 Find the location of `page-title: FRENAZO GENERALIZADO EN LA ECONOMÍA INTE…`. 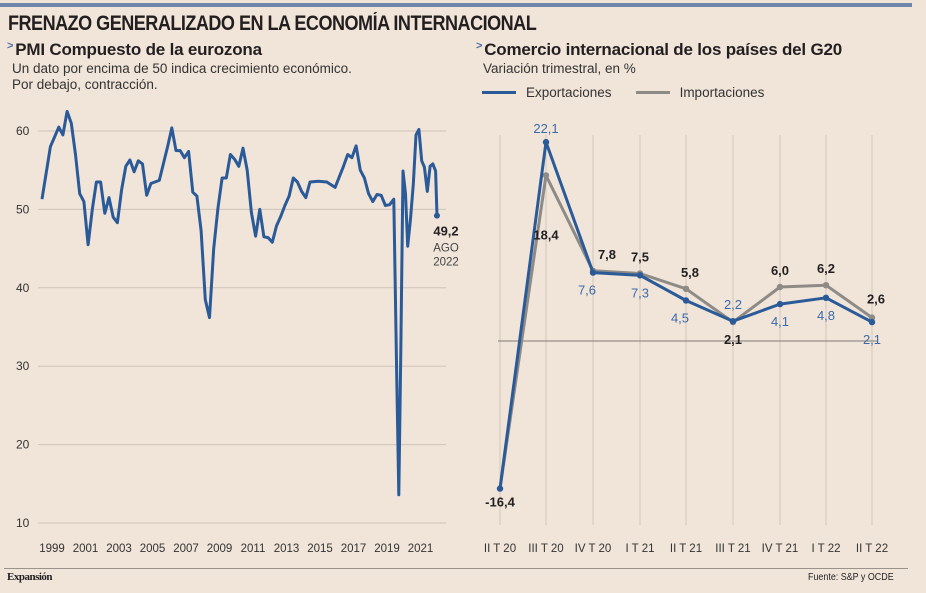

page-title: FRENAZO GENERALIZADO EN LA ECONOMÍA INTE… is located at coordinates (272, 23).